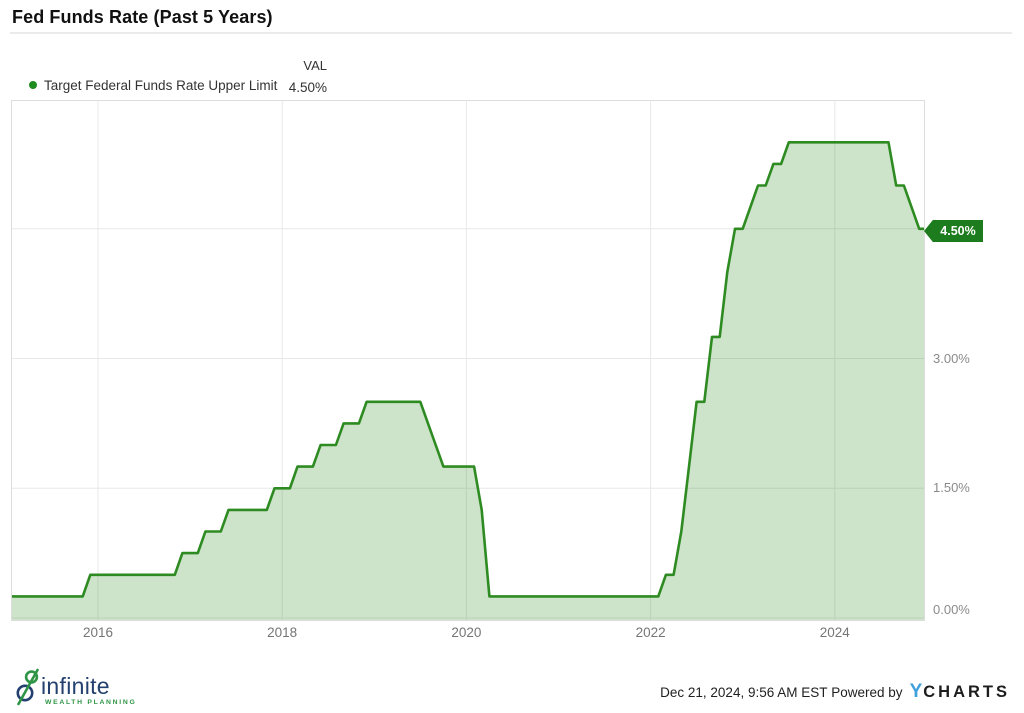 The height and width of the screenshot is (713, 1024). What do you see at coordinates (466, 632) in the screenshot?
I see `x-axis-tick-2020: 2020` at bounding box center [466, 632].